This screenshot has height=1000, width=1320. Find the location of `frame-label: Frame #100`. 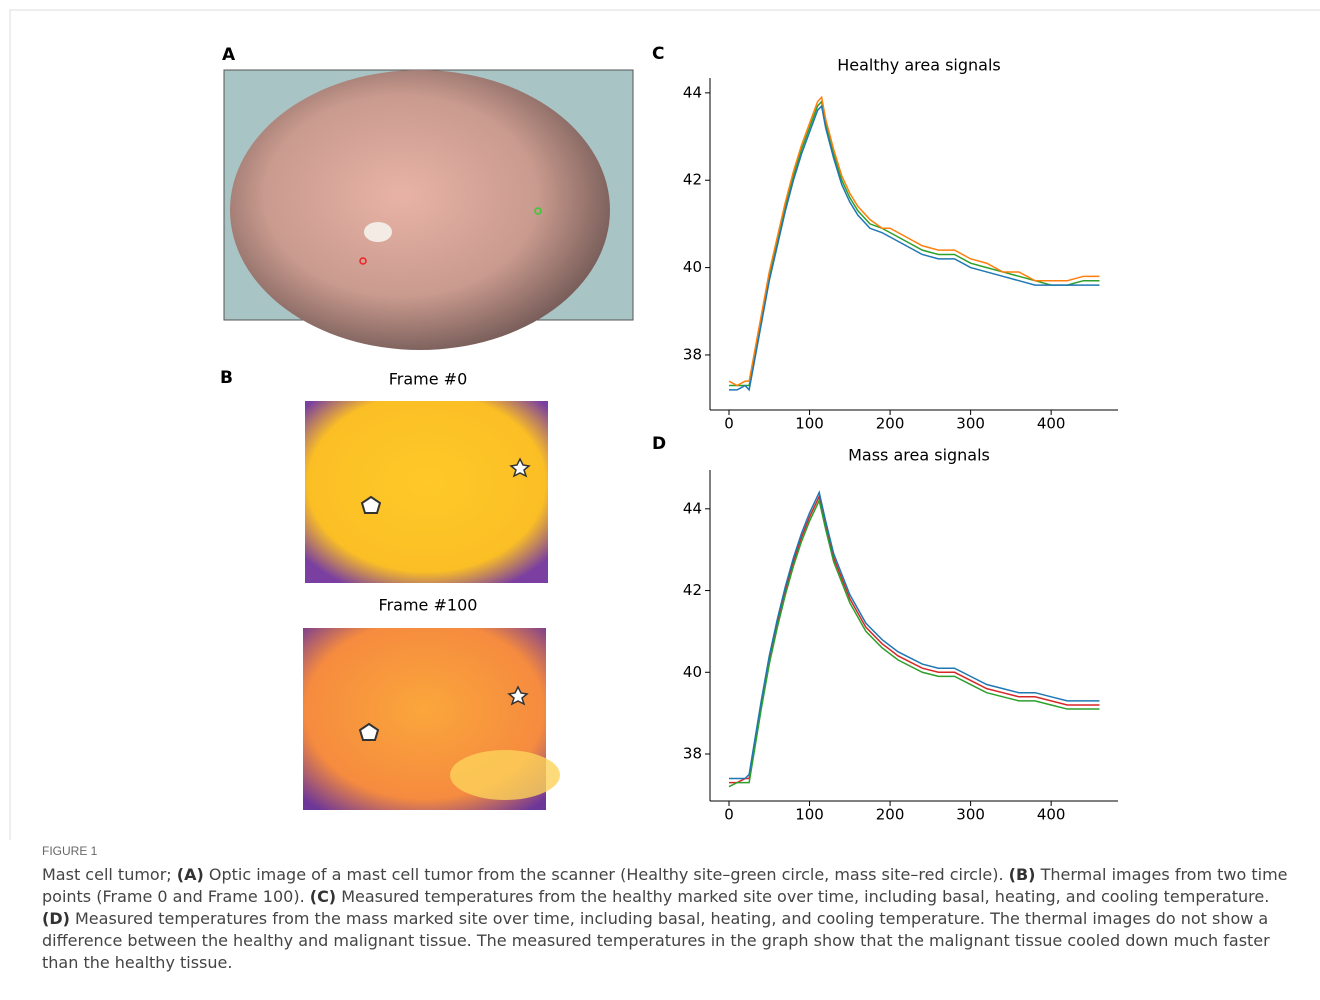

frame-label: Frame #100 is located at coordinates (428, 605).